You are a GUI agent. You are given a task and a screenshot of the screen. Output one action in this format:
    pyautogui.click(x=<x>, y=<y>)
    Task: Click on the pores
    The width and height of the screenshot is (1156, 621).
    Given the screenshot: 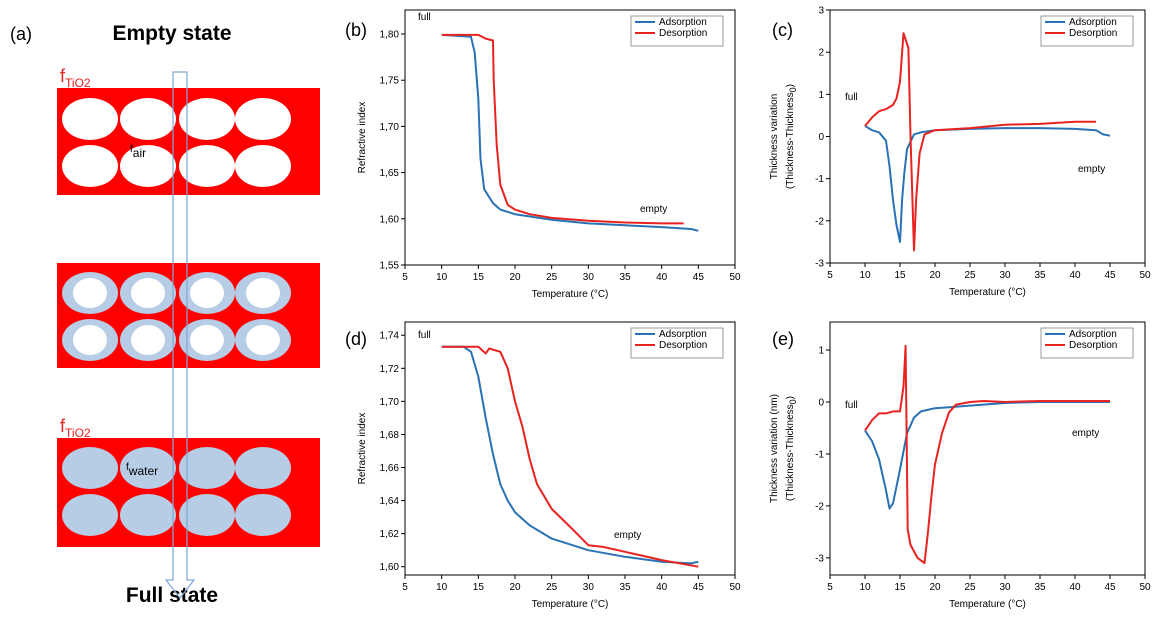 What is the action you would take?
    pyautogui.click(x=176, y=317)
    